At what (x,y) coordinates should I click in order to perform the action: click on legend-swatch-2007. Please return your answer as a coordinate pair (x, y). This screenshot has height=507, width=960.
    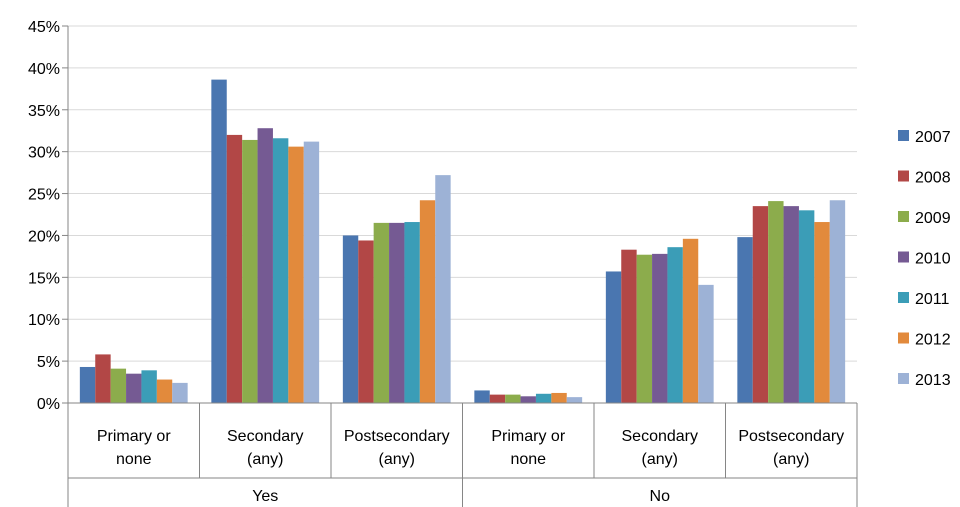
    Looking at the image, I should click on (903, 135).